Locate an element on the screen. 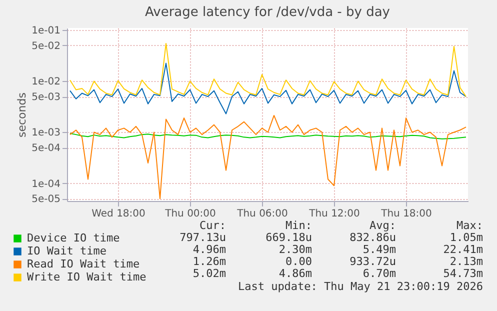 The image size is (497, 311). text: 1.05m is located at coordinates (465, 237).